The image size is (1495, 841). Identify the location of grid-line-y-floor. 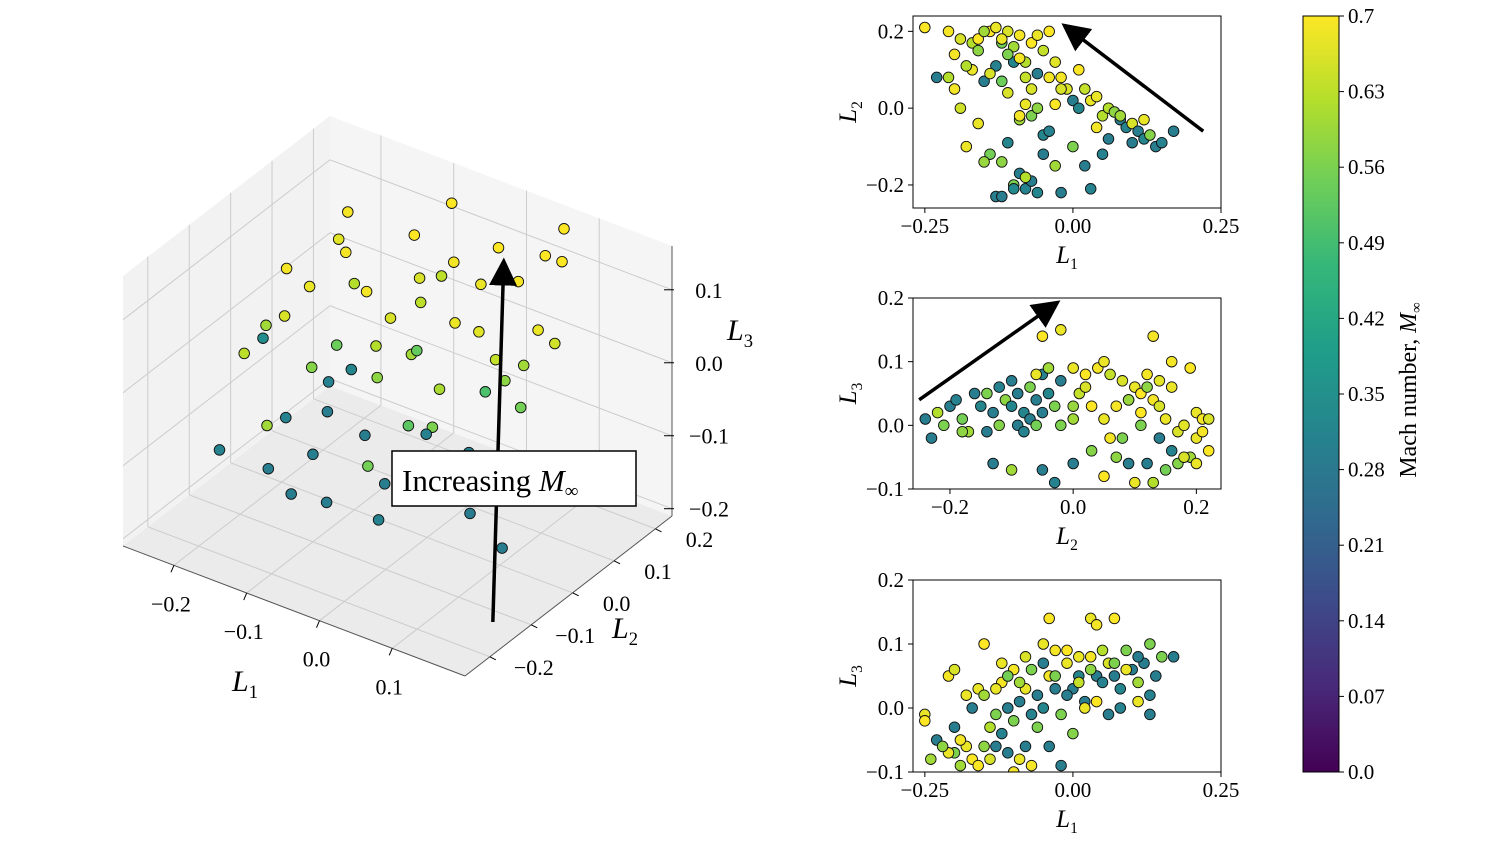
(401, 528).